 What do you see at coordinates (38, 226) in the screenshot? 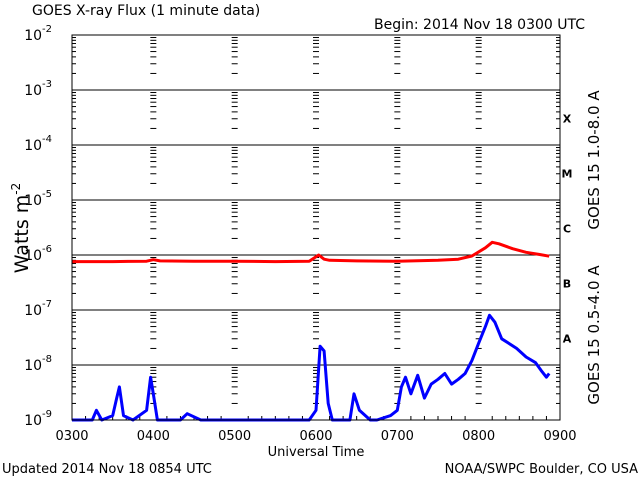
I see `y-tick-labels: 10-910-810-710-610-510-410-310-2` at bounding box center [38, 226].